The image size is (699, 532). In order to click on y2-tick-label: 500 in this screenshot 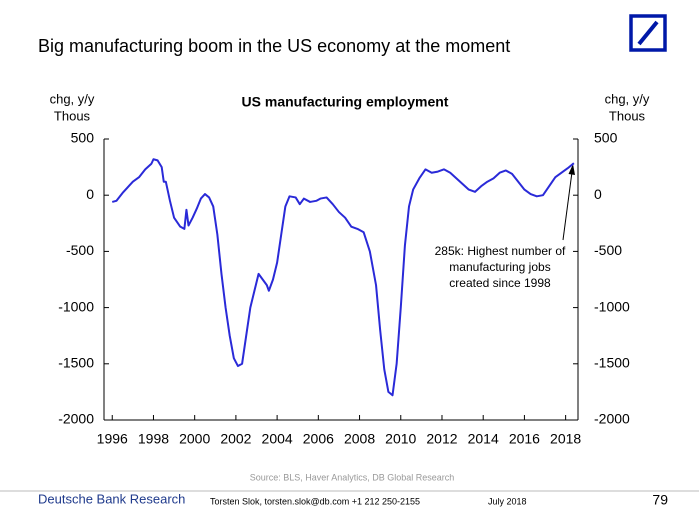, I will do `click(606, 138)`.